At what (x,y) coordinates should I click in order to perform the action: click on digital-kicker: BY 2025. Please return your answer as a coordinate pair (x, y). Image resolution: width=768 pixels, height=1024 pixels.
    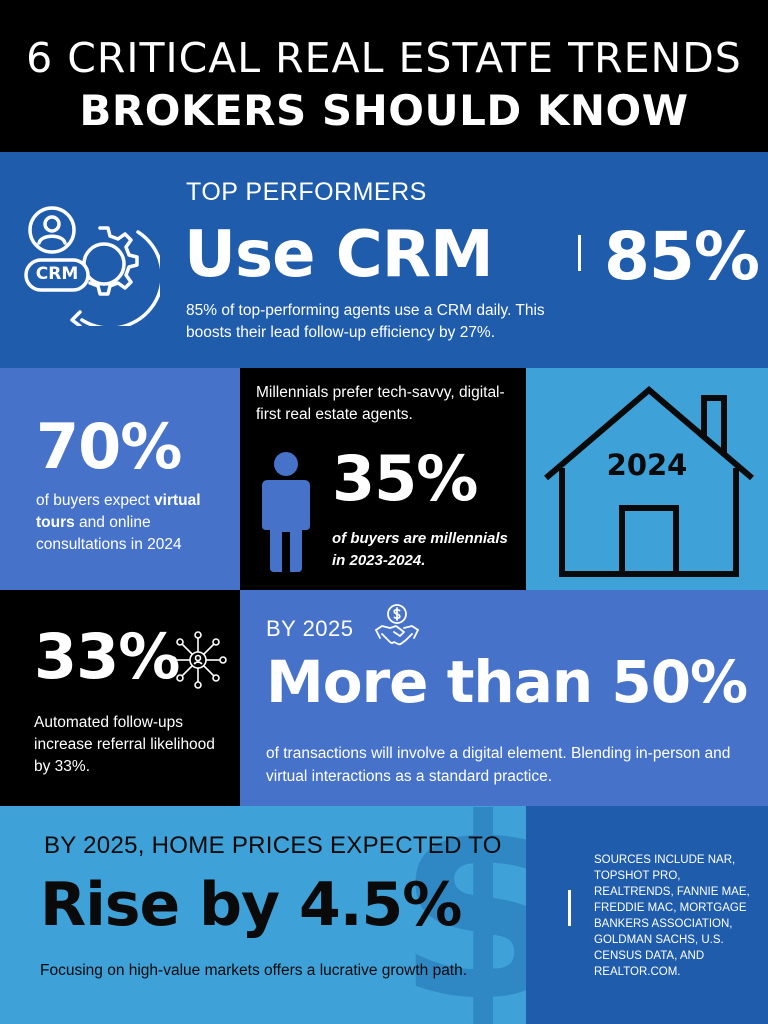
    Looking at the image, I should click on (310, 628).